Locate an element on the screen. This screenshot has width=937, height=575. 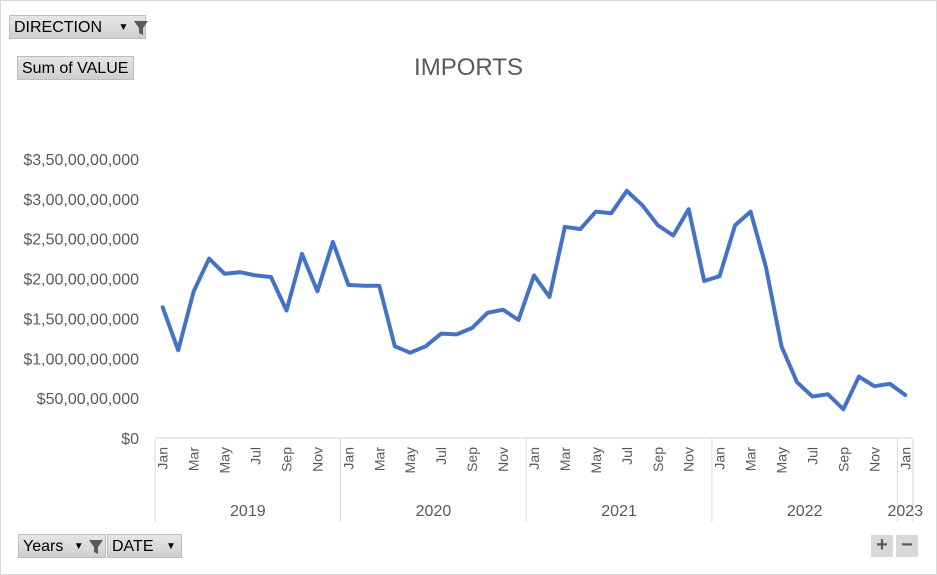
x-year-label: 2023 is located at coordinates (905, 511).